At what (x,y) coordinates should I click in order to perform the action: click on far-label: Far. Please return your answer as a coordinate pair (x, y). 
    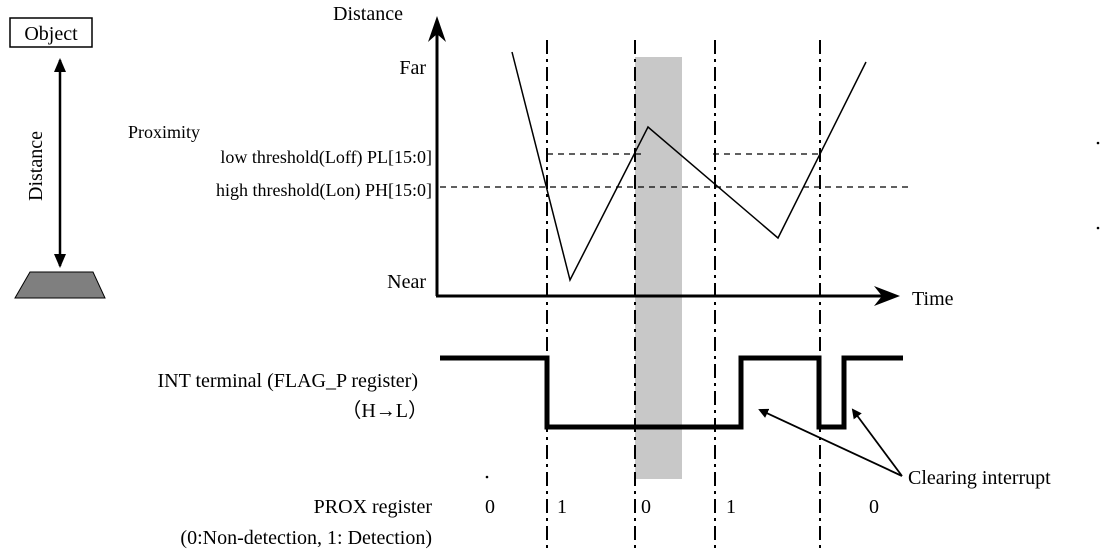
    Looking at the image, I should click on (412, 68).